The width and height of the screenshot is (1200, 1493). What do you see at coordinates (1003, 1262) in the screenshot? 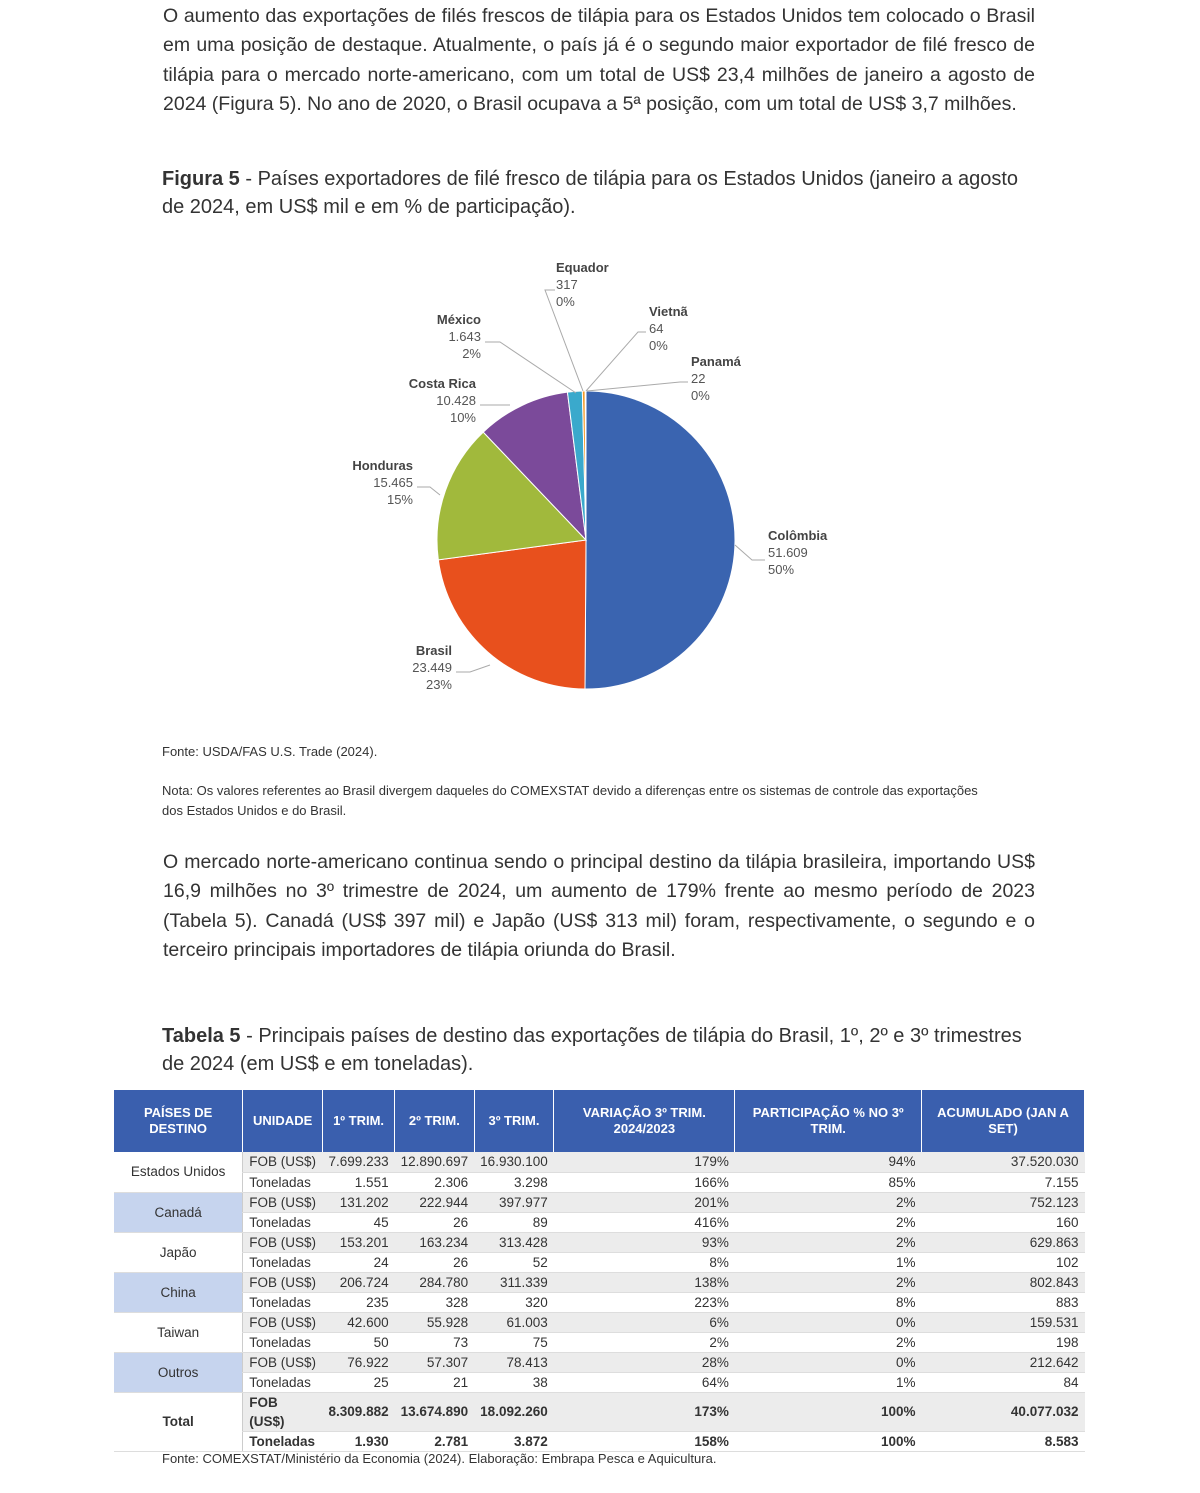
I see `table-cell: 102` at bounding box center [1003, 1262].